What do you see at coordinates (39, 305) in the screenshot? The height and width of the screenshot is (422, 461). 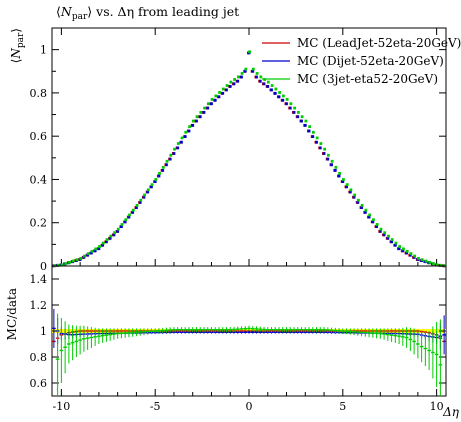 I see `ratio-ytick-label: 1.2` at bounding box center [39, 305].